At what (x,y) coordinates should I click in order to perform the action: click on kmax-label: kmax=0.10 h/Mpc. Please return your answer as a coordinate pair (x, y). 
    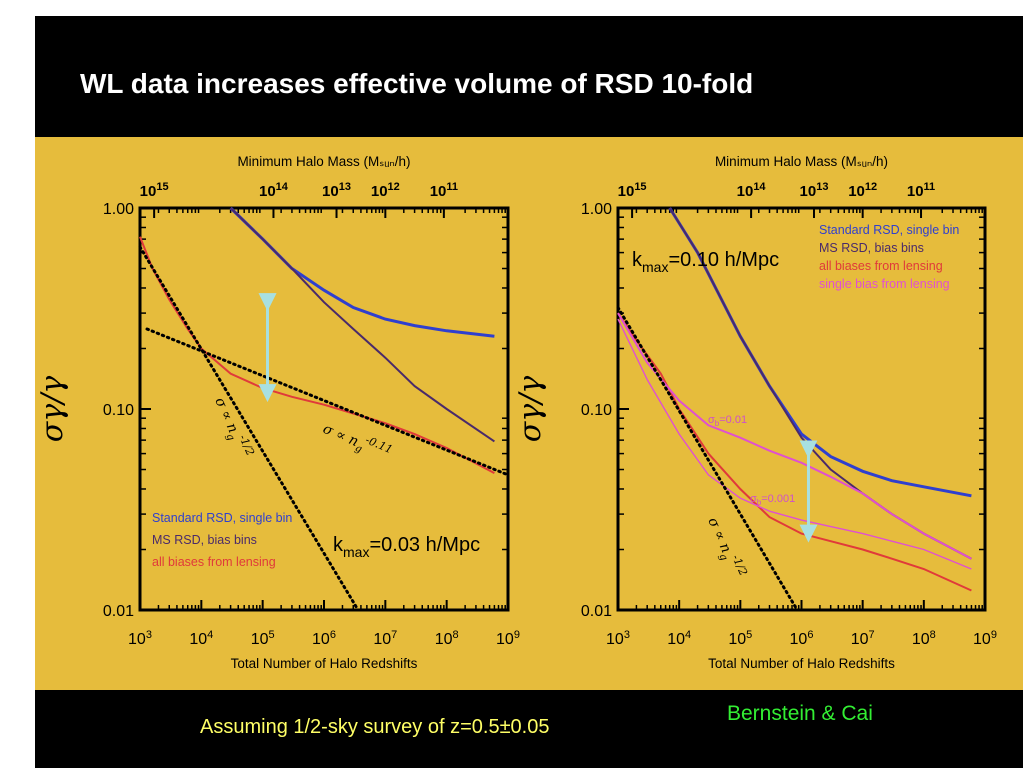
    Looking at the image, I should click on (705, 262).